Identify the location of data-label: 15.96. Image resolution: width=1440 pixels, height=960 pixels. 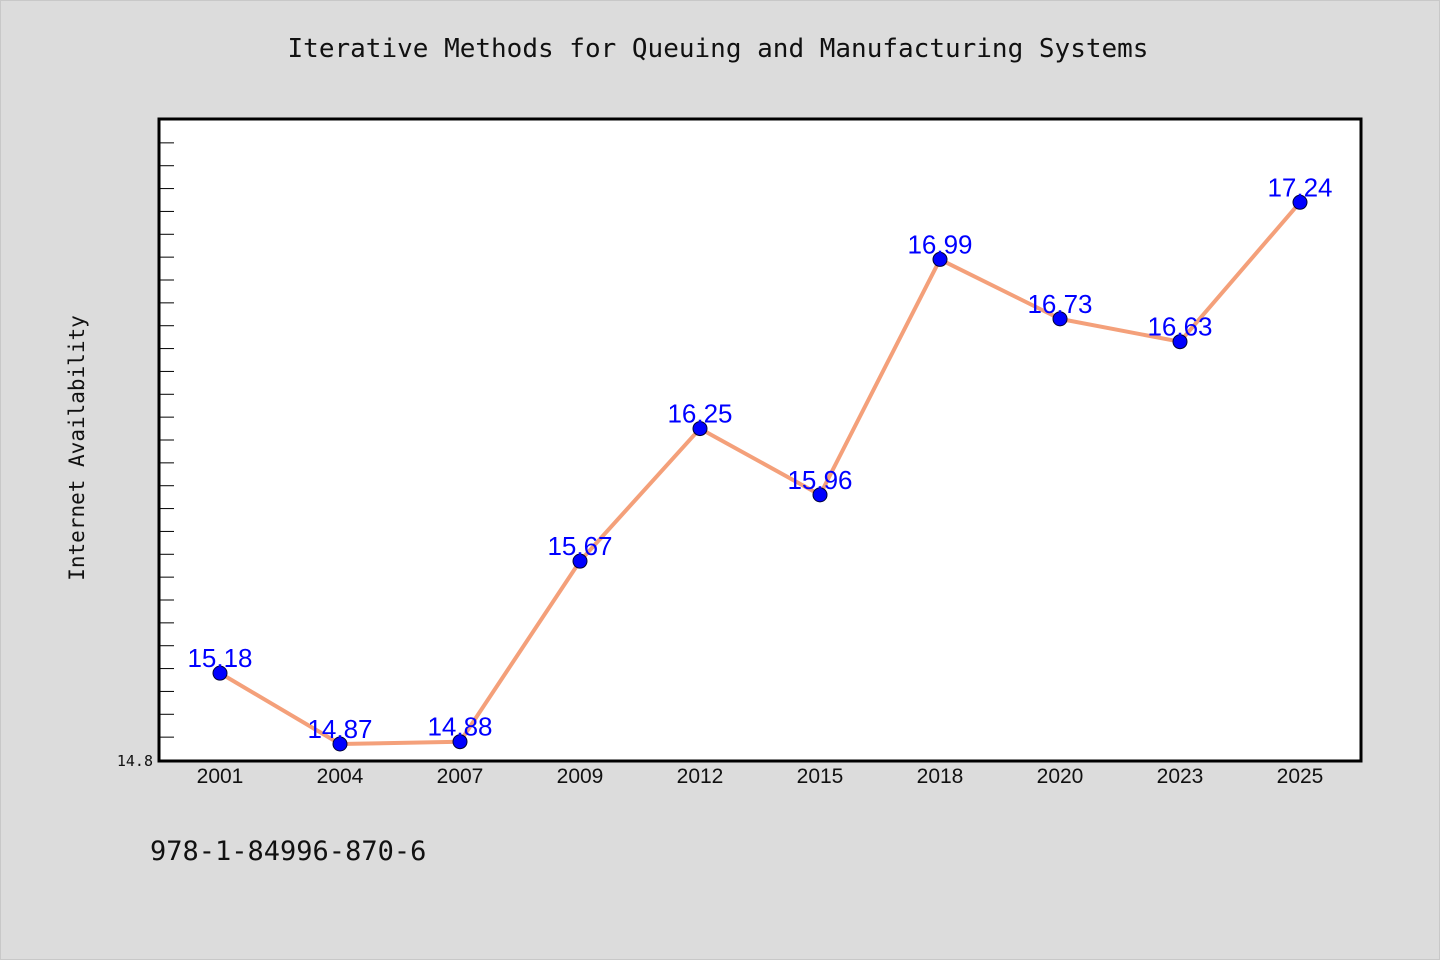
(819, 480).